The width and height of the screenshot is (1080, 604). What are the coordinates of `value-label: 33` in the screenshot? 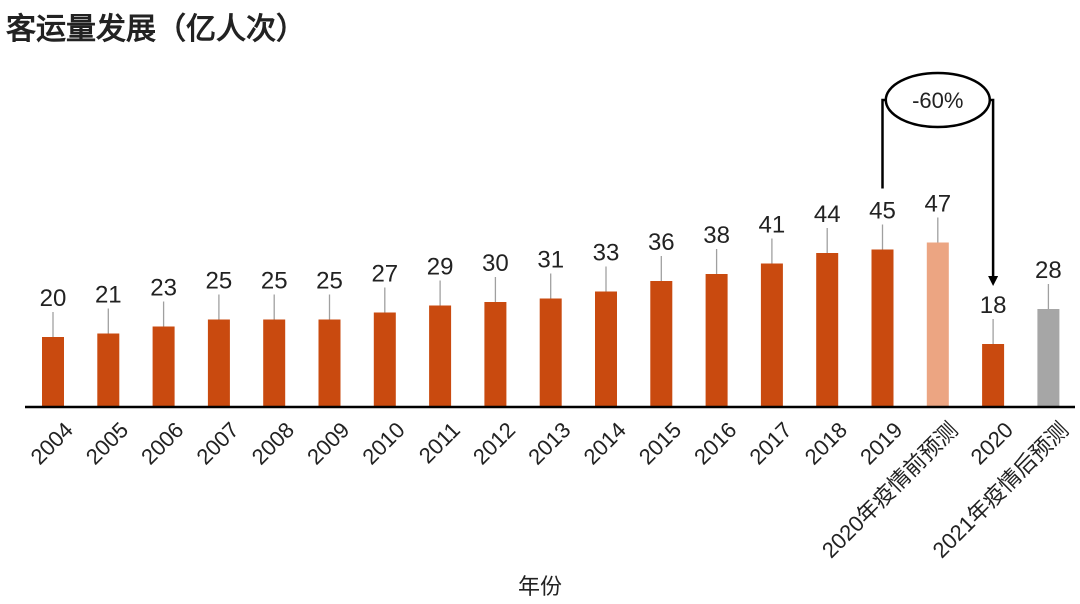 It's located at (606, 253).